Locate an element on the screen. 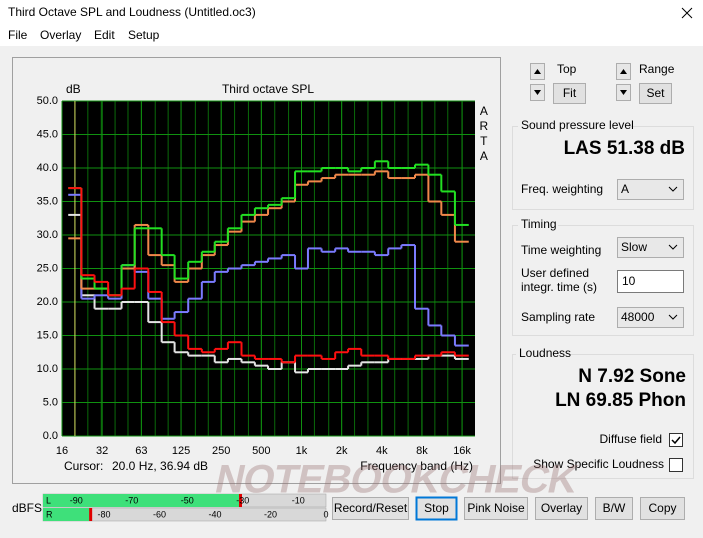 The image size is (703, 538). button-row: Record/Reset Stop Pink Noise Overlay B/W Copy is located at coordinates (508, 508).